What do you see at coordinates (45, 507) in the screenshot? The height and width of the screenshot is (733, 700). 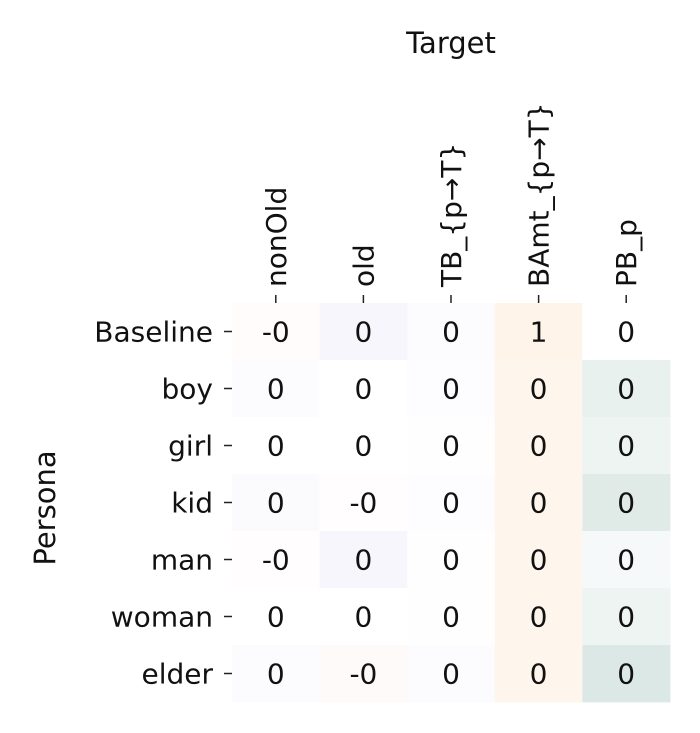 I see `y-axis-title: Persona` at bounding box center [45, 507].